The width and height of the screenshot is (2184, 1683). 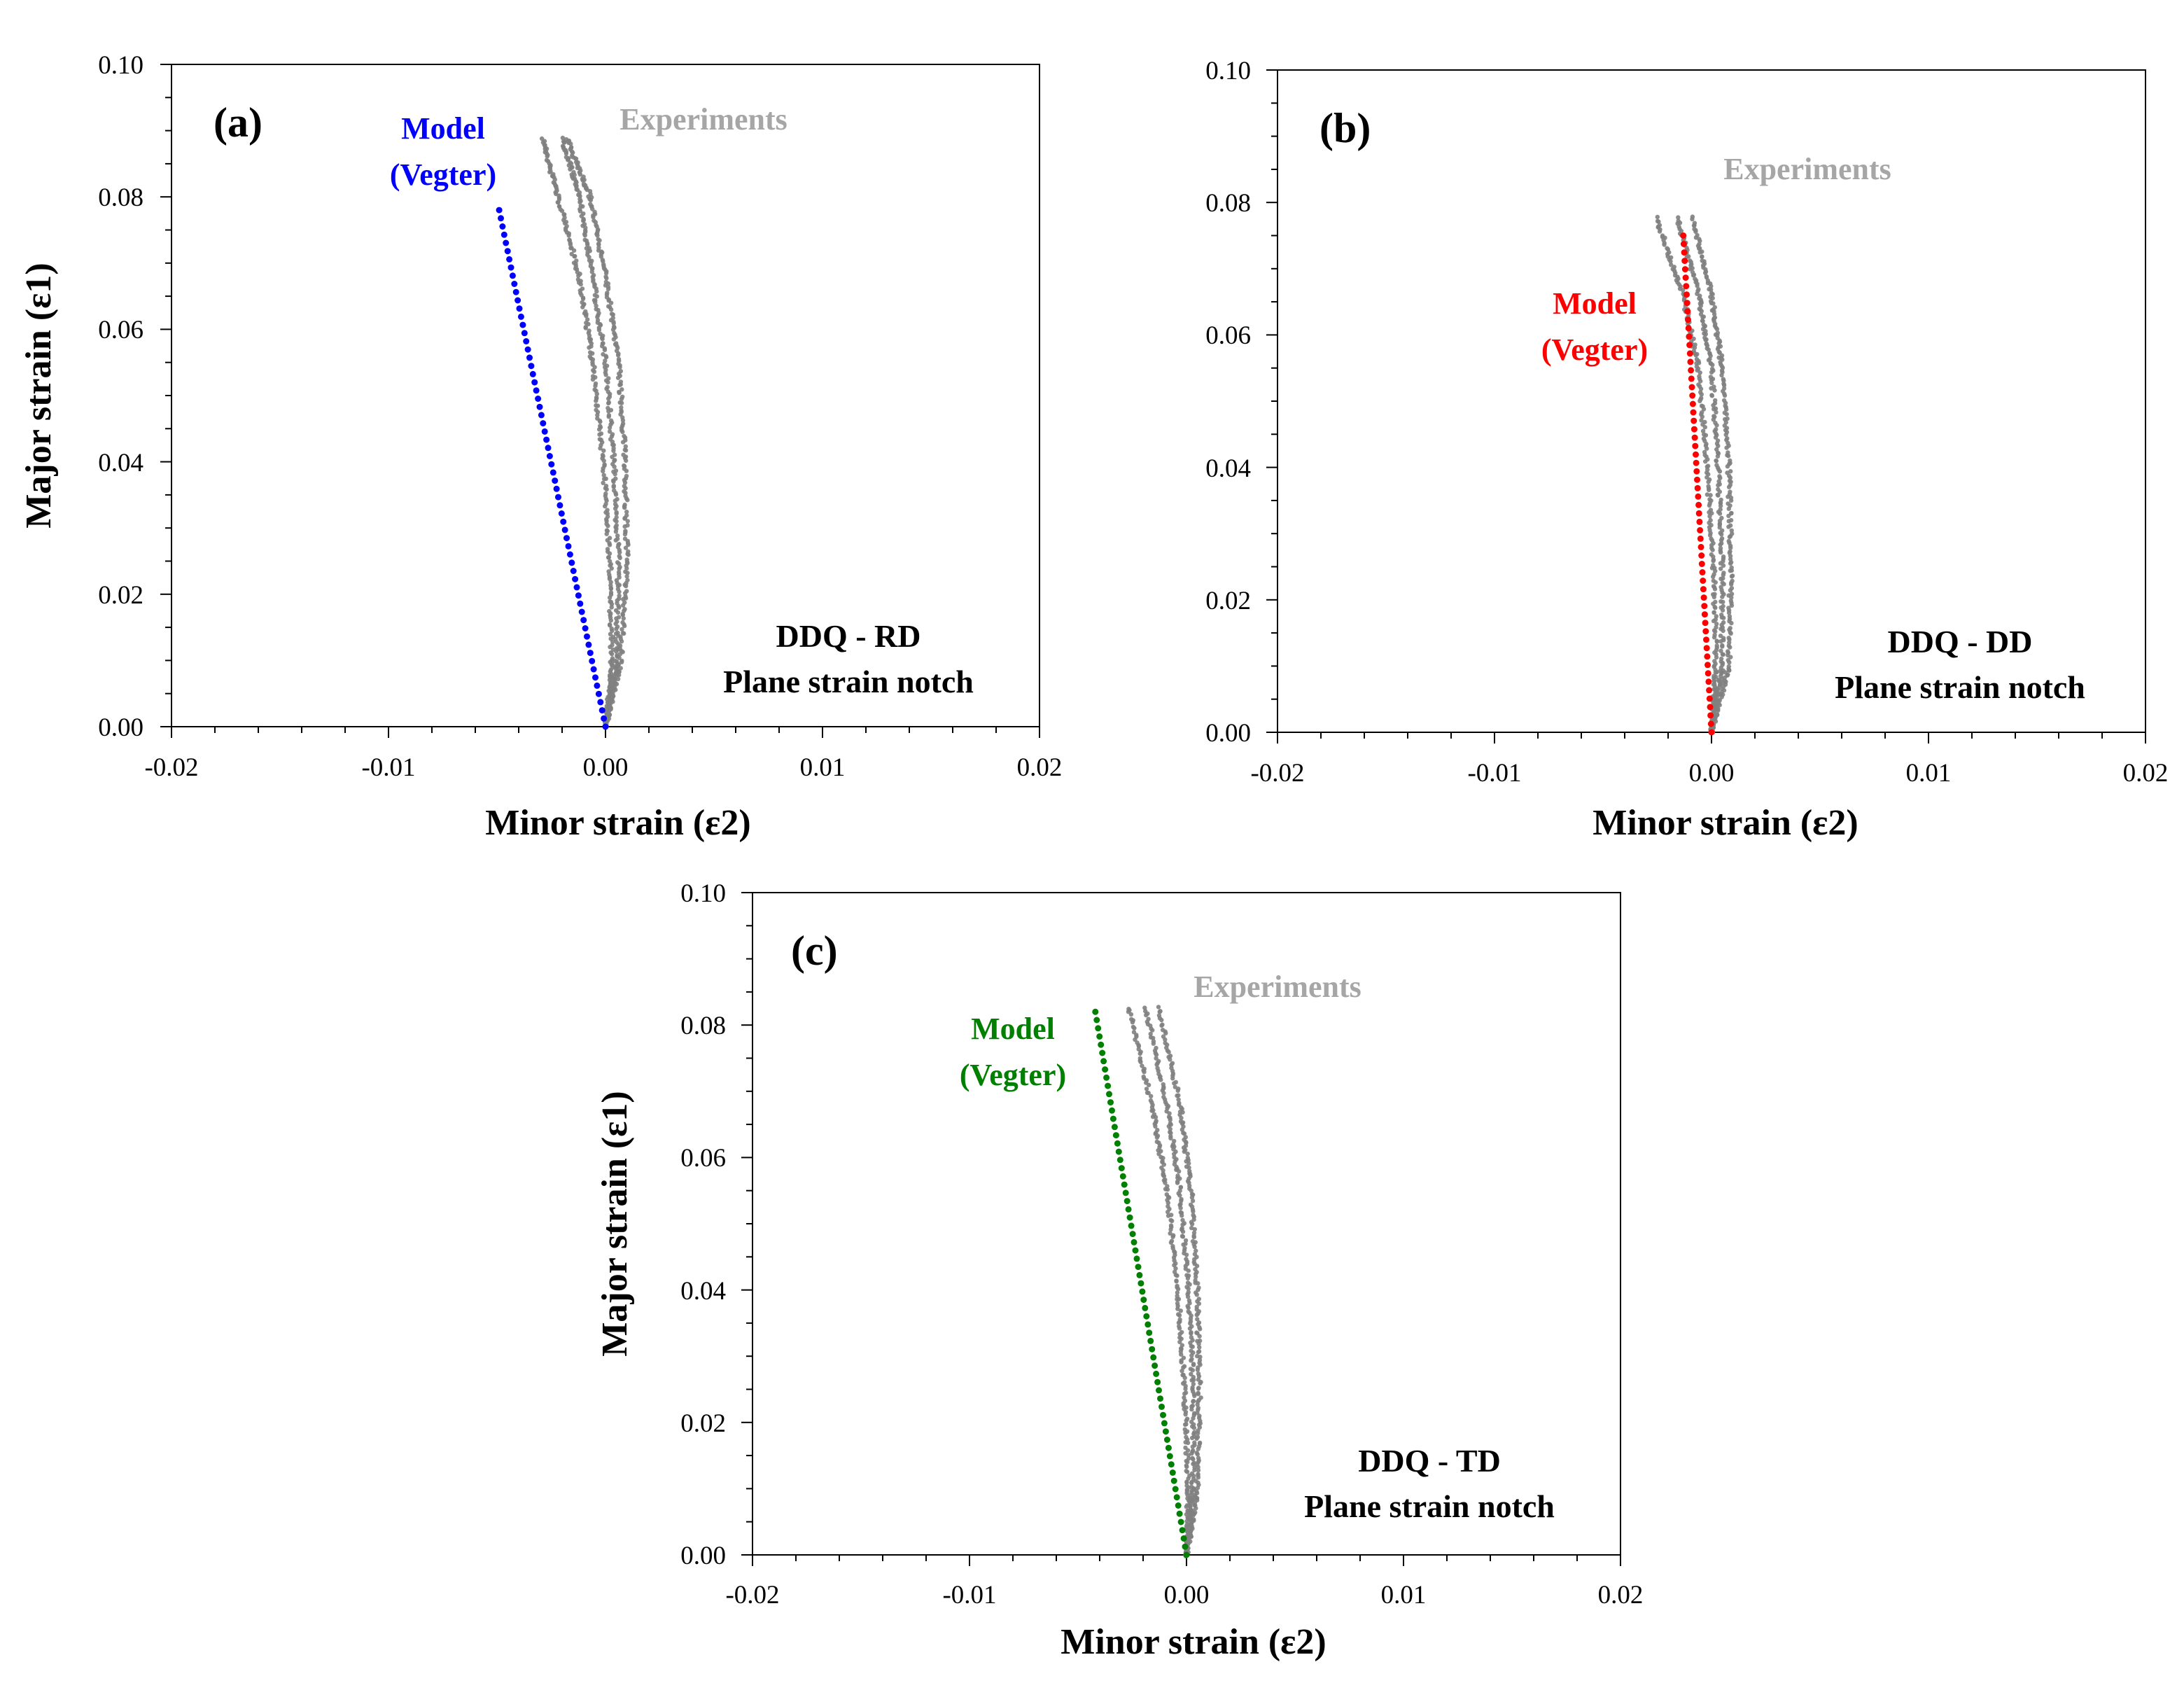 I want to click on annotation-material: DDQ - DD, so click(x=1960, y=641).